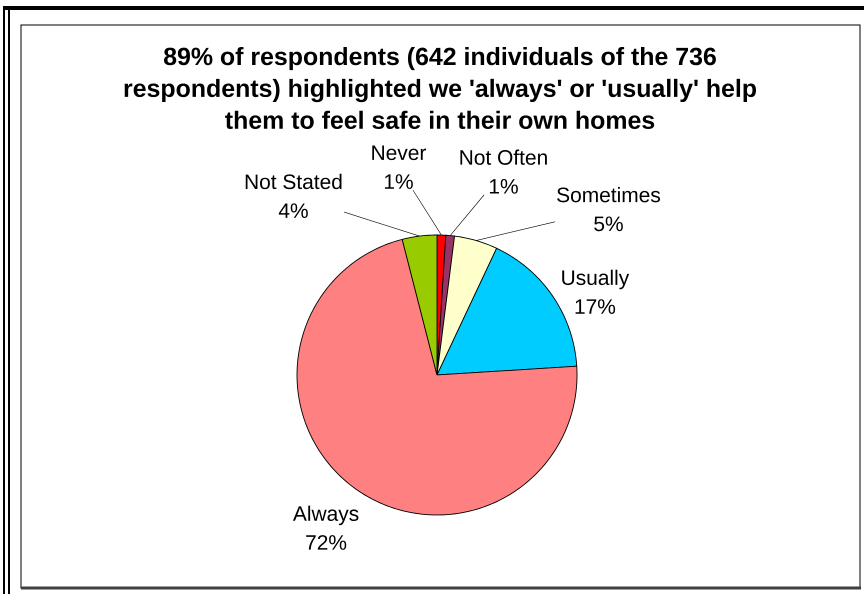 Image resolution: width=864 pixels, height=594 pixels. I want to click on slice-label: Always, so click(325, 516).